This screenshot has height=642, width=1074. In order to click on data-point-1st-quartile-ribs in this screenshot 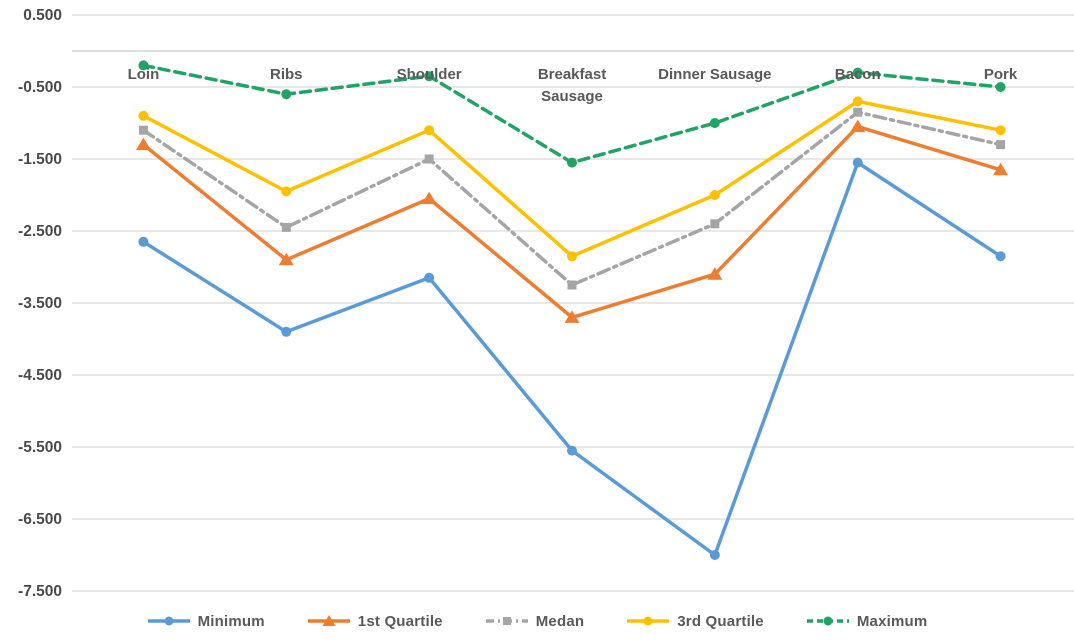, I will do `click(286, 259)`.